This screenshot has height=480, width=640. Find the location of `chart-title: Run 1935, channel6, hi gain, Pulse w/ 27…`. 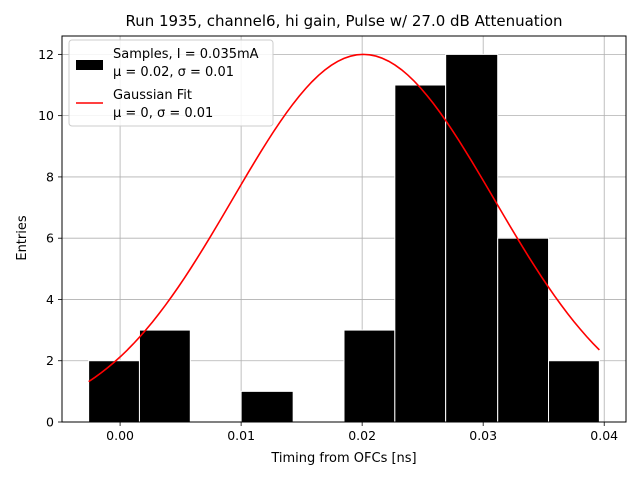

chart-title: Run 1935, channel6, hi gain, Pulse w/ 27… is located at coordinates (343, 21).